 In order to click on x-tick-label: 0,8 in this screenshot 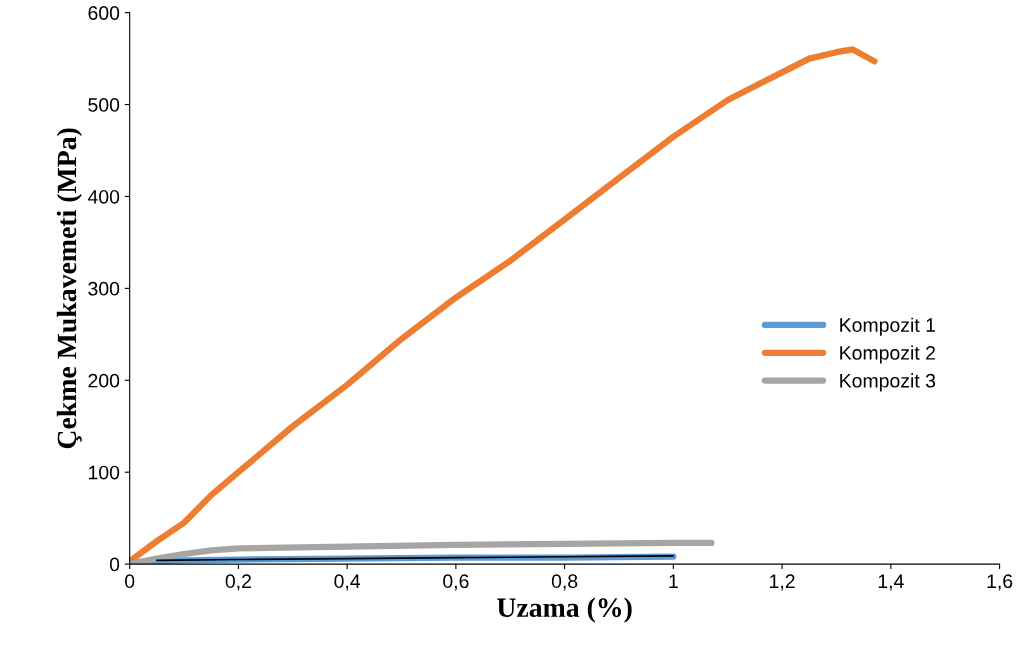, I will do `click(564, 582)`.